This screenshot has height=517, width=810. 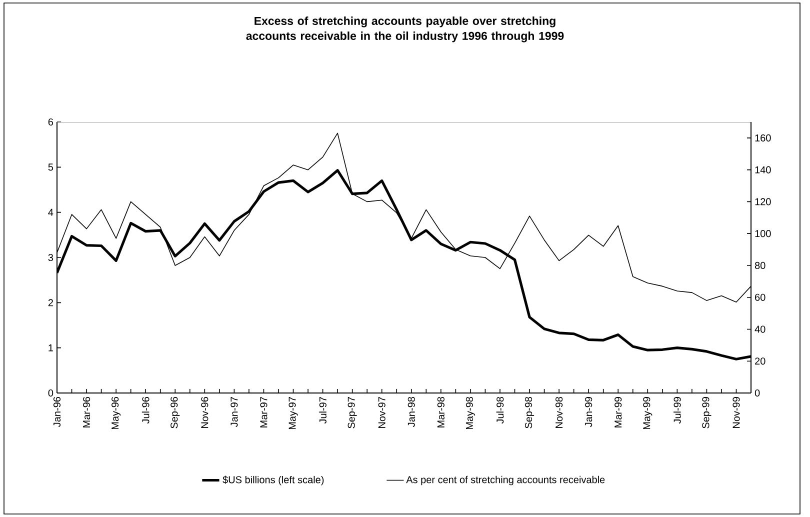 What do you see at coordinates (322, 410) in the screenshot?
I see `x-tick-label: Jul-97` at bounding box center [322, 410].